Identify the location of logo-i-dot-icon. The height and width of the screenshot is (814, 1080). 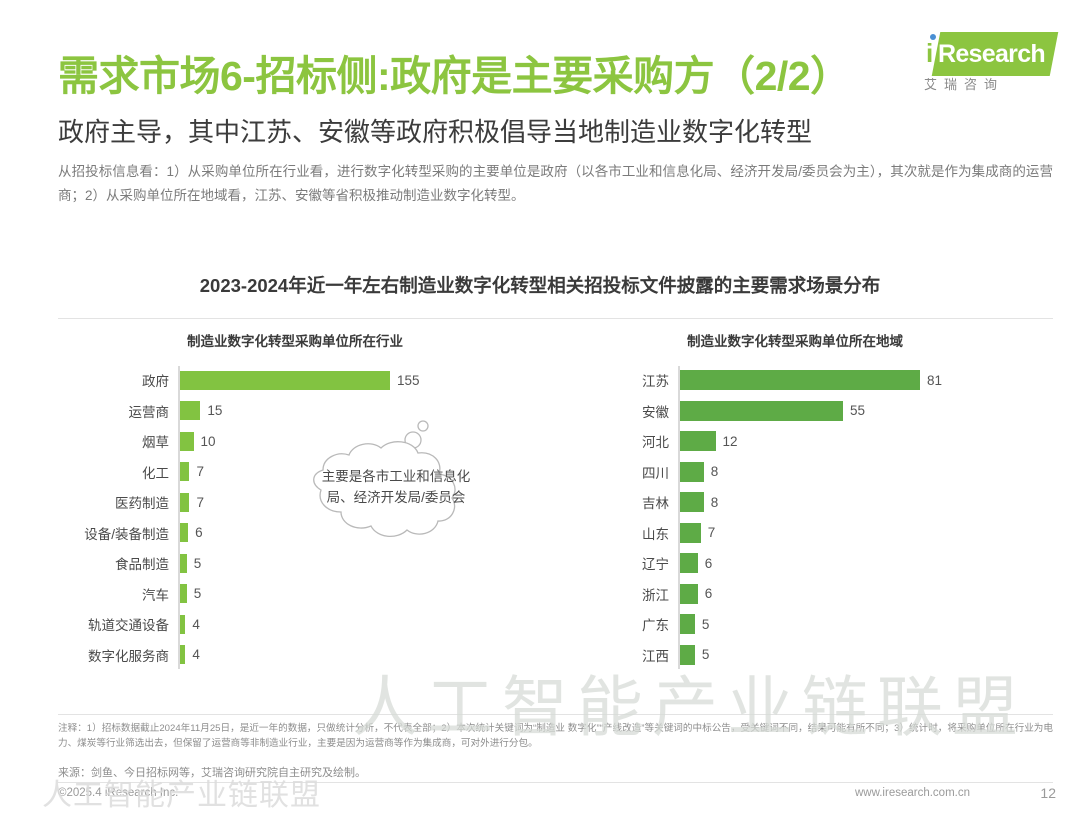
(933, 37).